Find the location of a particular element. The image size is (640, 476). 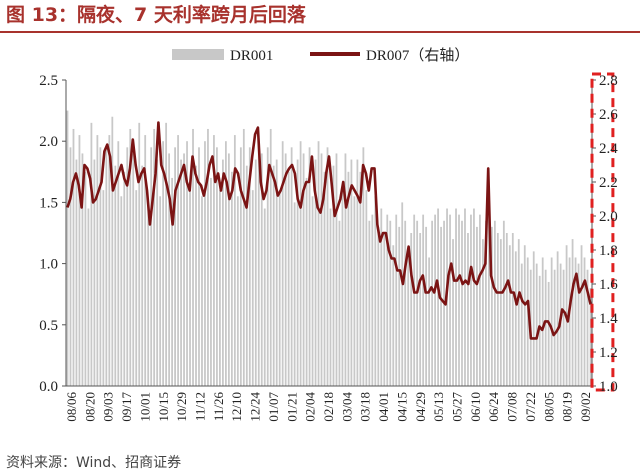

x-tick-label: 10/29 is located at coordinates (181, 407).